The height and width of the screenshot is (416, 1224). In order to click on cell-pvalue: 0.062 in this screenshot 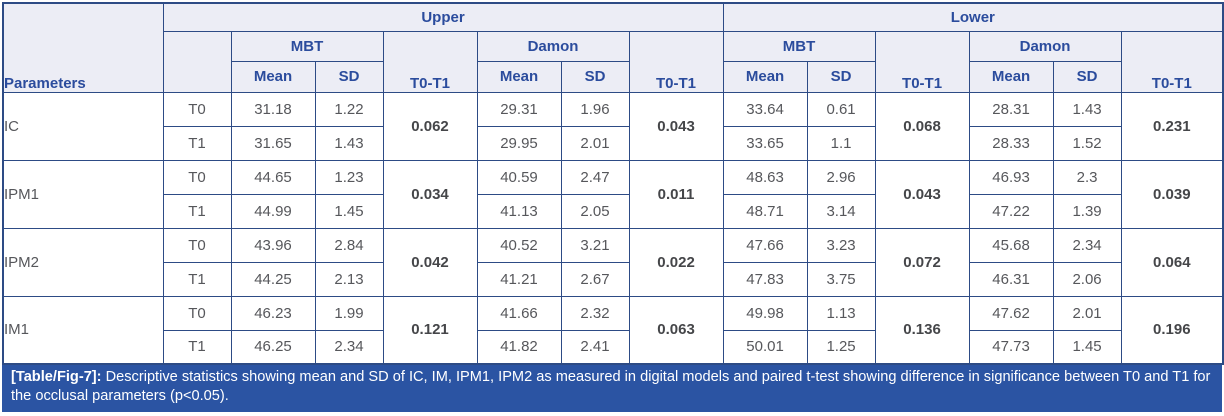, I will do `click(430, 126)`.